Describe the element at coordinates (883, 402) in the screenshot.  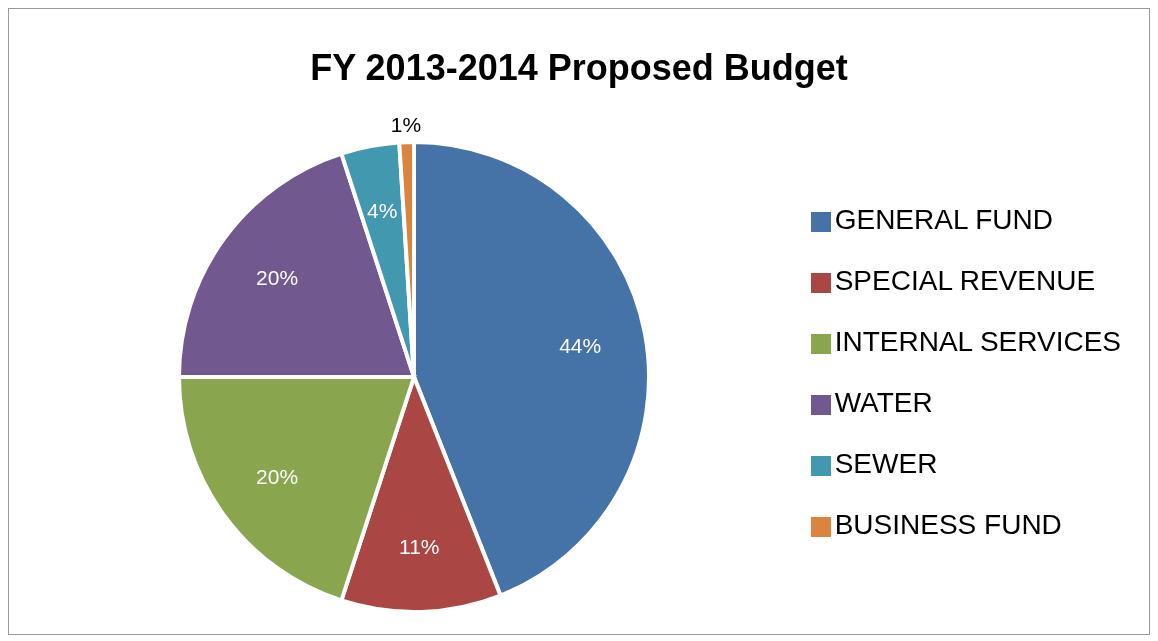
I see `legend-label: WATER` at that location.